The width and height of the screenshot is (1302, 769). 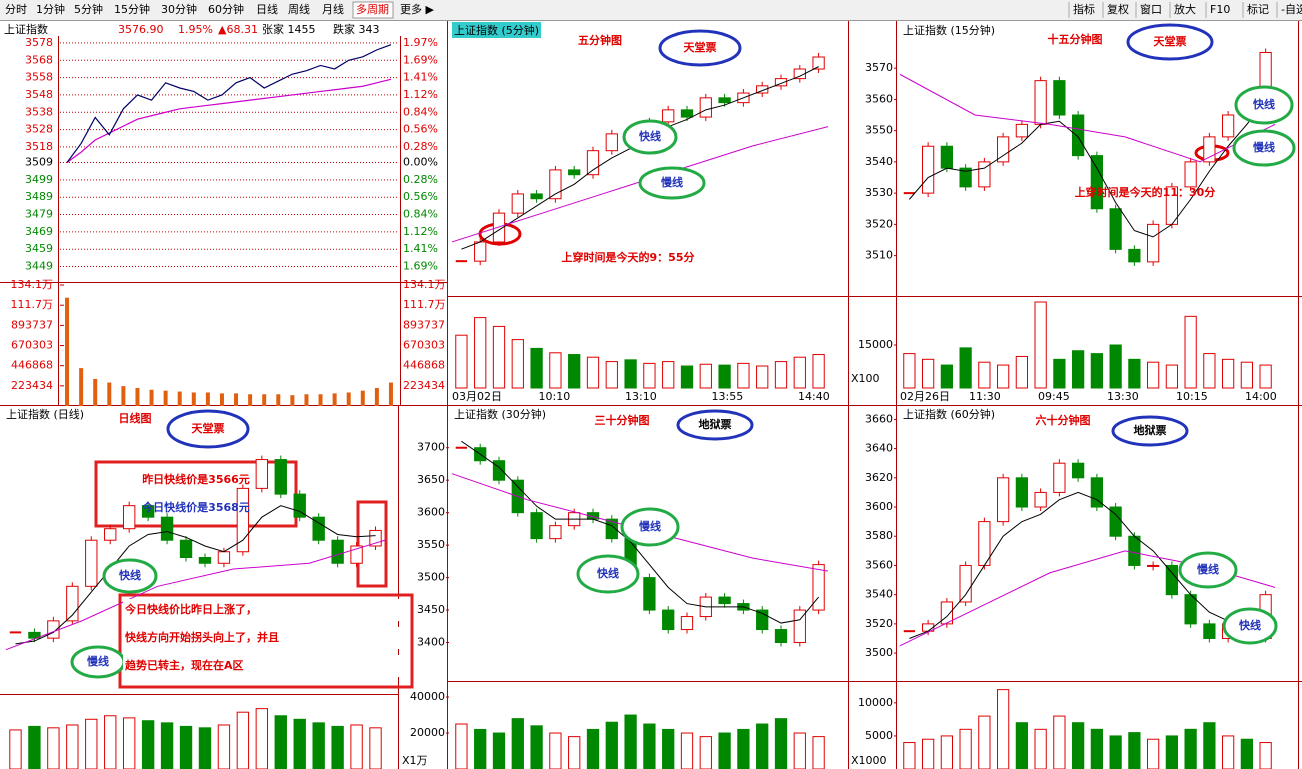 I want to click on toolbar-button: F10, so click(x=1220, y=9).